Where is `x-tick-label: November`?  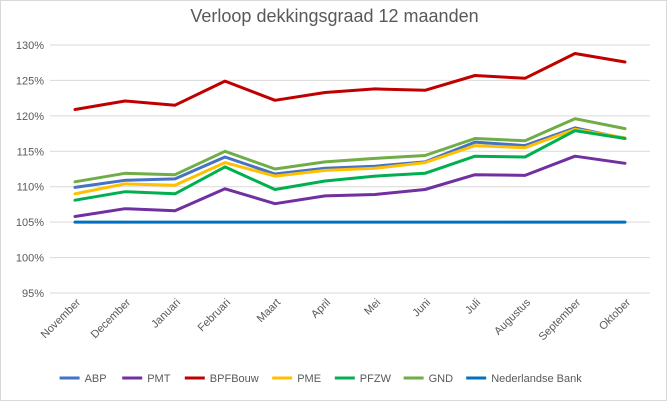
x-tick-label: November is located at coordinates (61, 318).